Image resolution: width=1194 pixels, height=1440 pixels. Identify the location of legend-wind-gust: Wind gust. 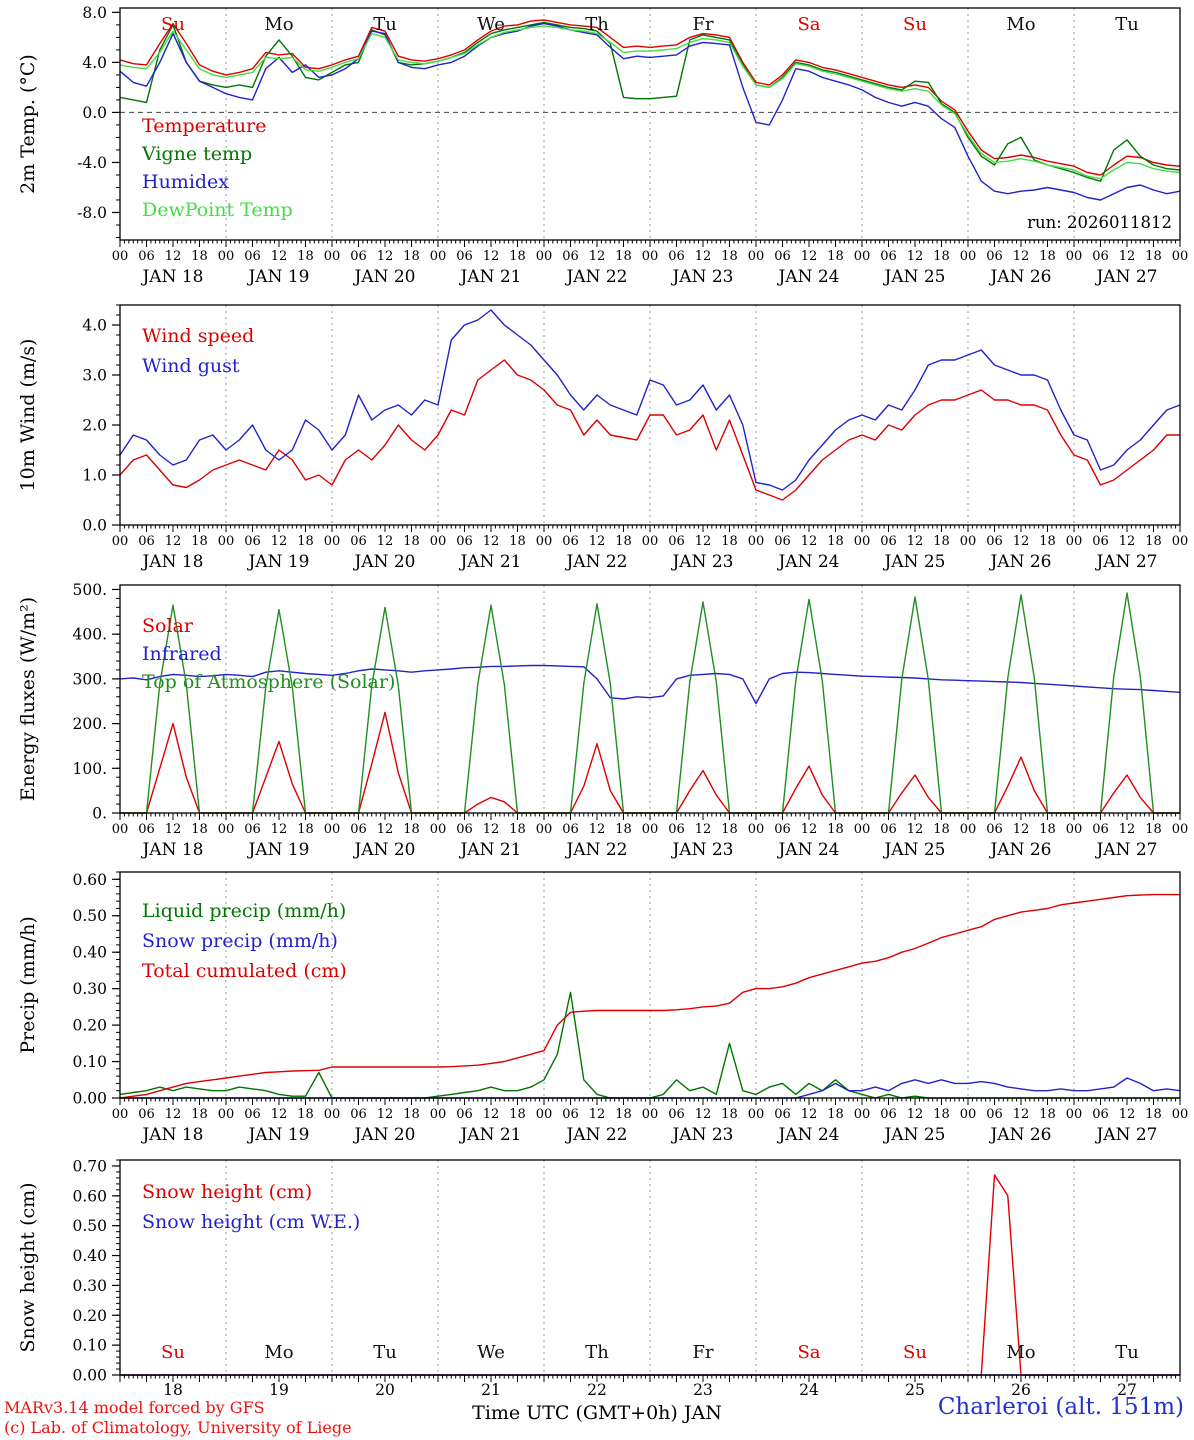
(191, 366).